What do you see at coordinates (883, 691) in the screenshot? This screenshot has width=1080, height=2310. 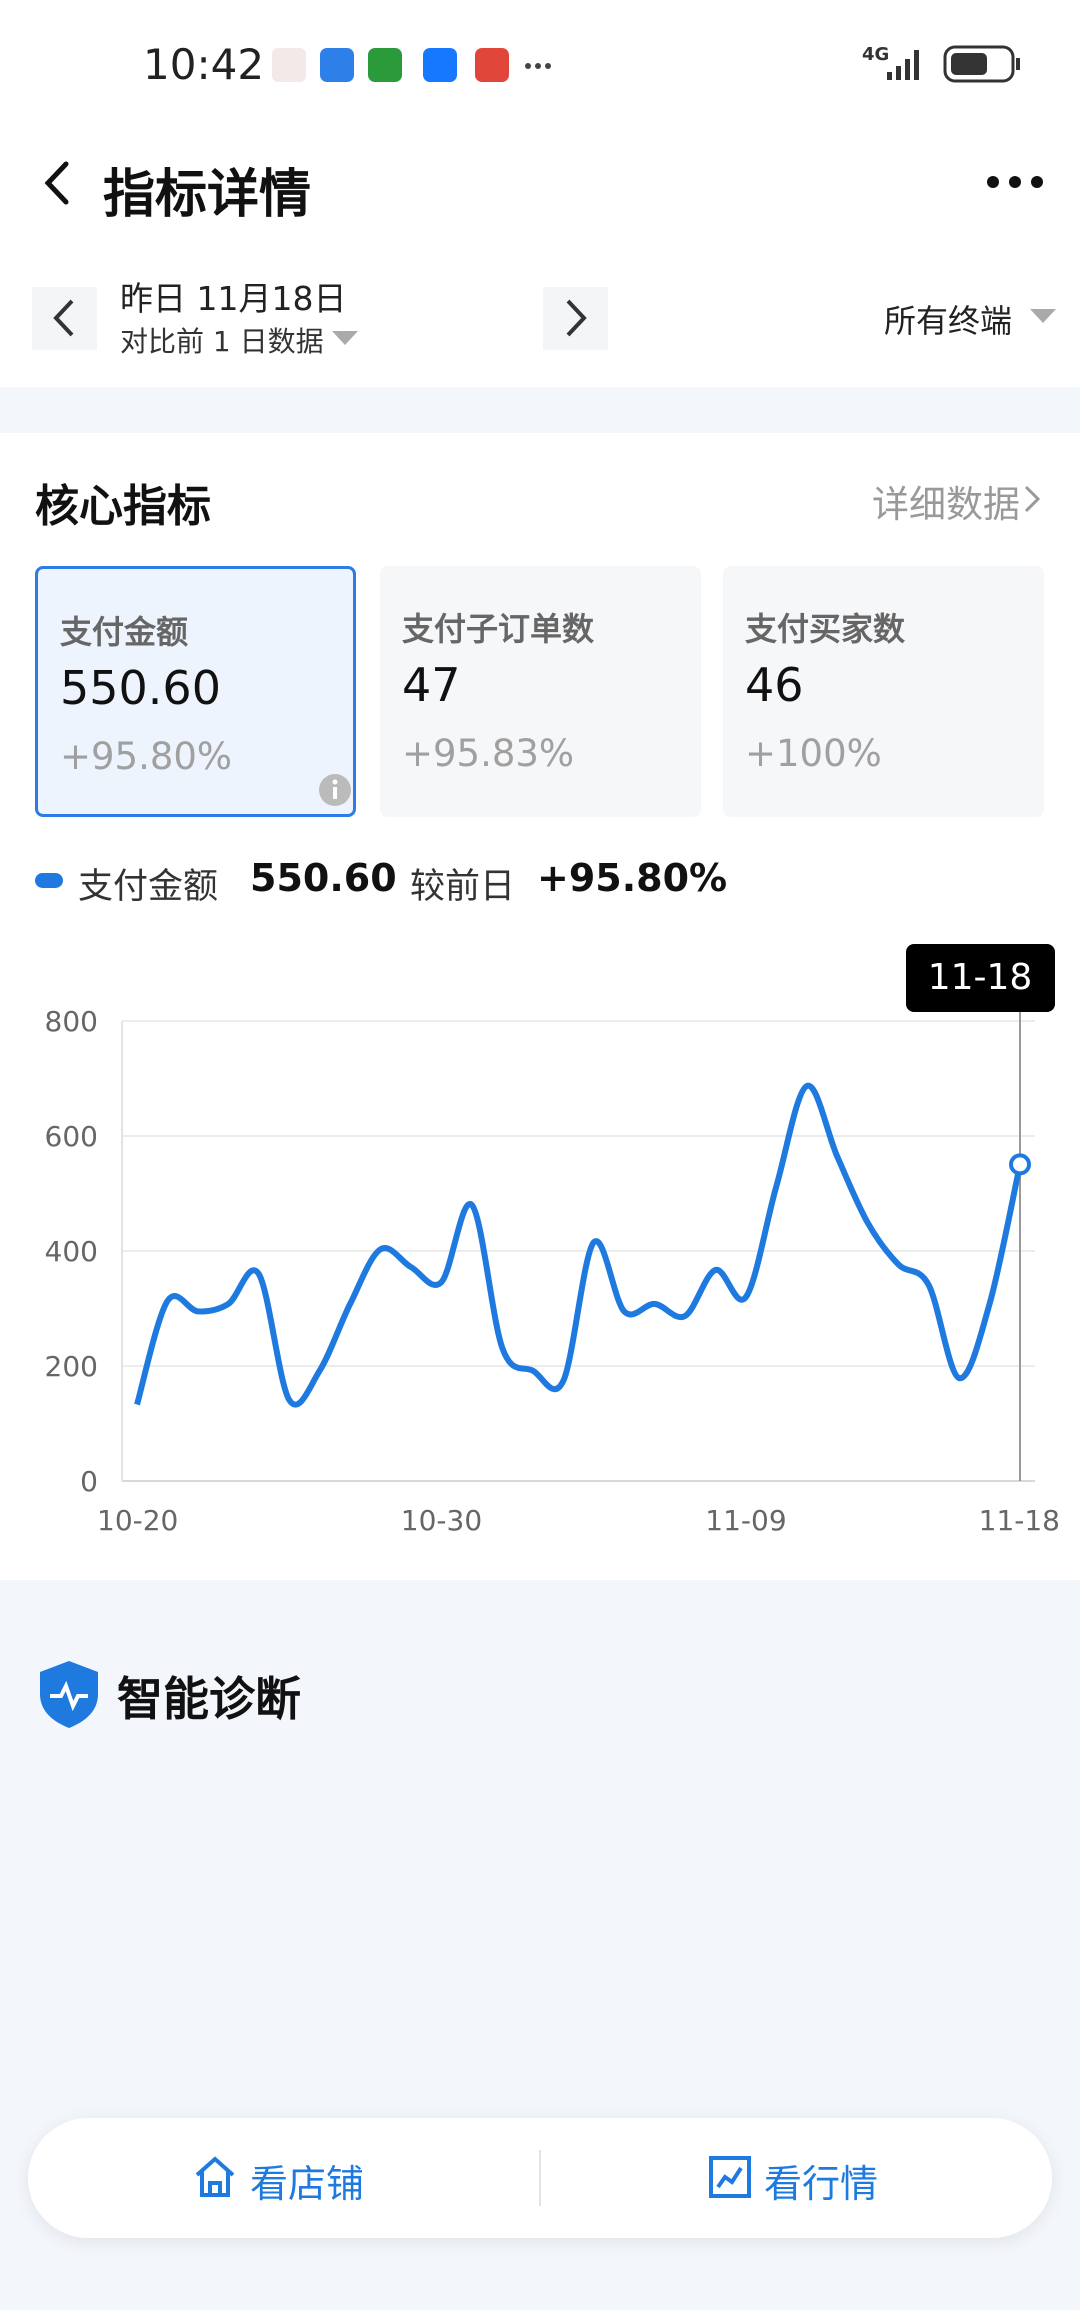 I see `metric-card: 支付买家数 46 +100%` at bounding box center [883, 691].